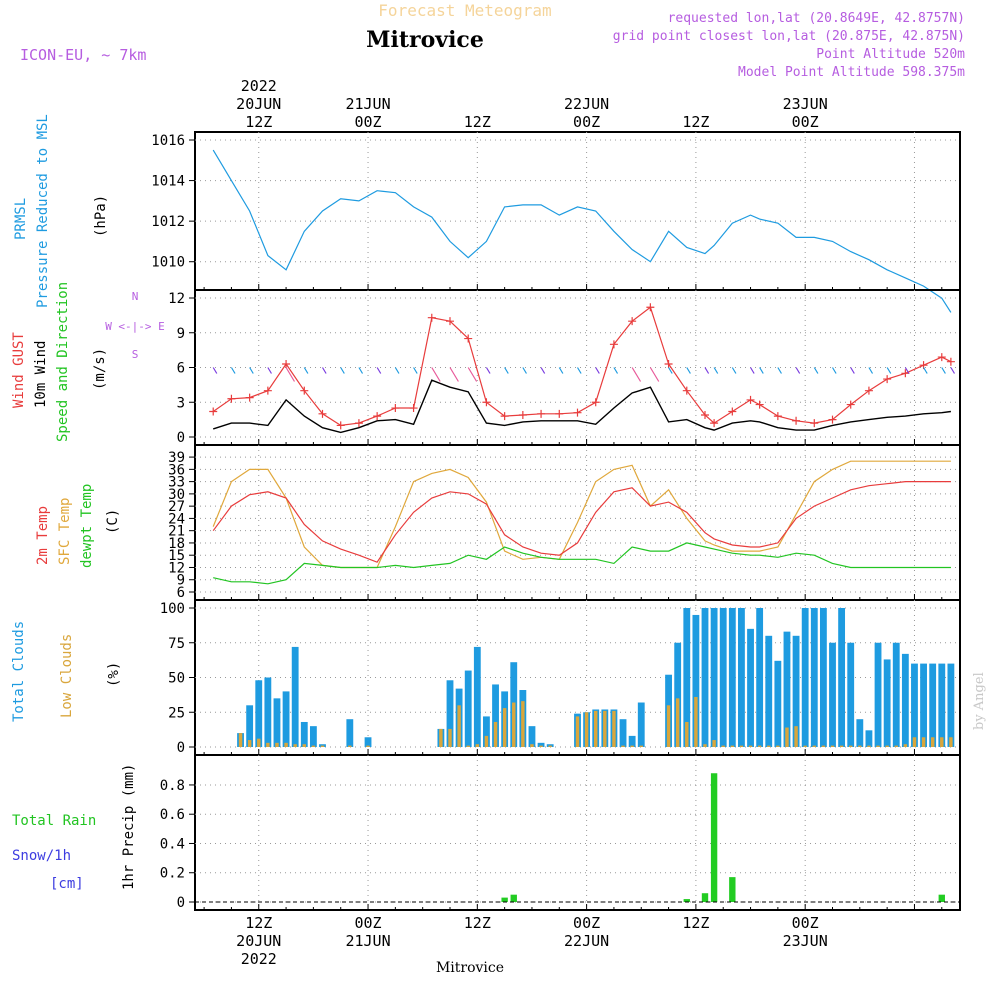  What do you see at coordinates (61, 211) in the screenshot?
I see `pressure-panel-labels: PRMSL Pressure Reduced to MSL (hPa)` at bounding box center [61, 211].